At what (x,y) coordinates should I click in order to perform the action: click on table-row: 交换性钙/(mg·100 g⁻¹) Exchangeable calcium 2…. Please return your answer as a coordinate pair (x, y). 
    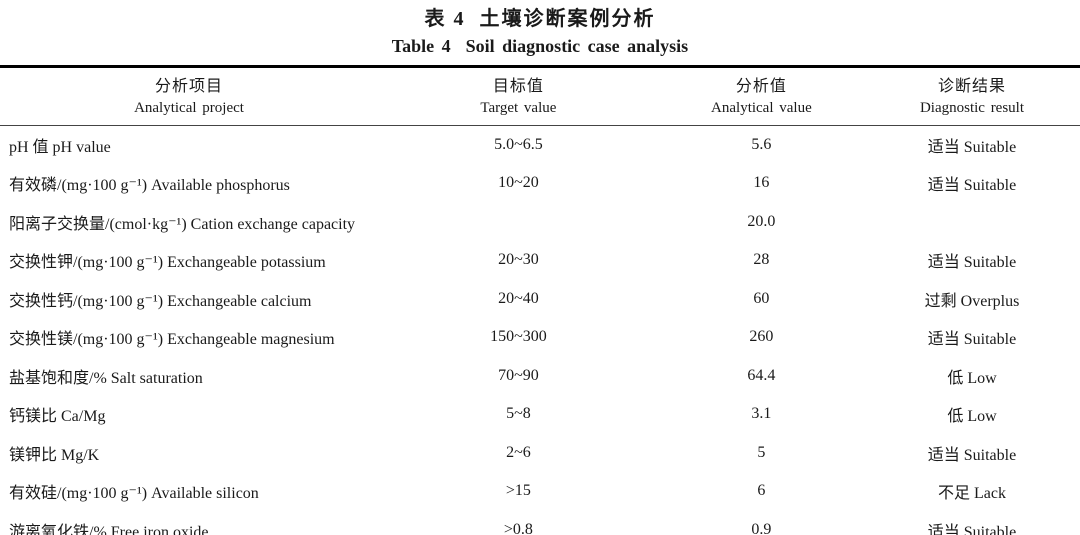
    Looking at the image, I should click on (540, 299).